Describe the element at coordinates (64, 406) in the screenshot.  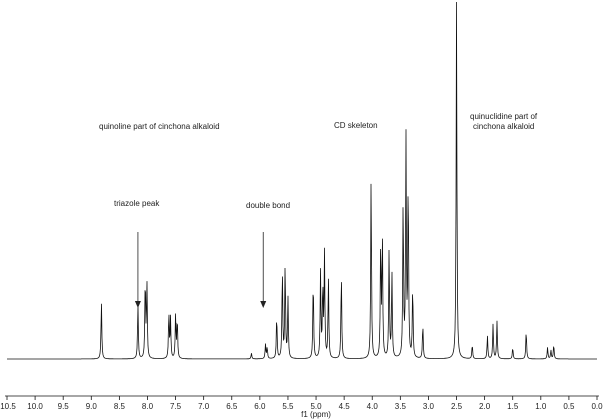
I see `x-tick-label: 9.5` at that location.